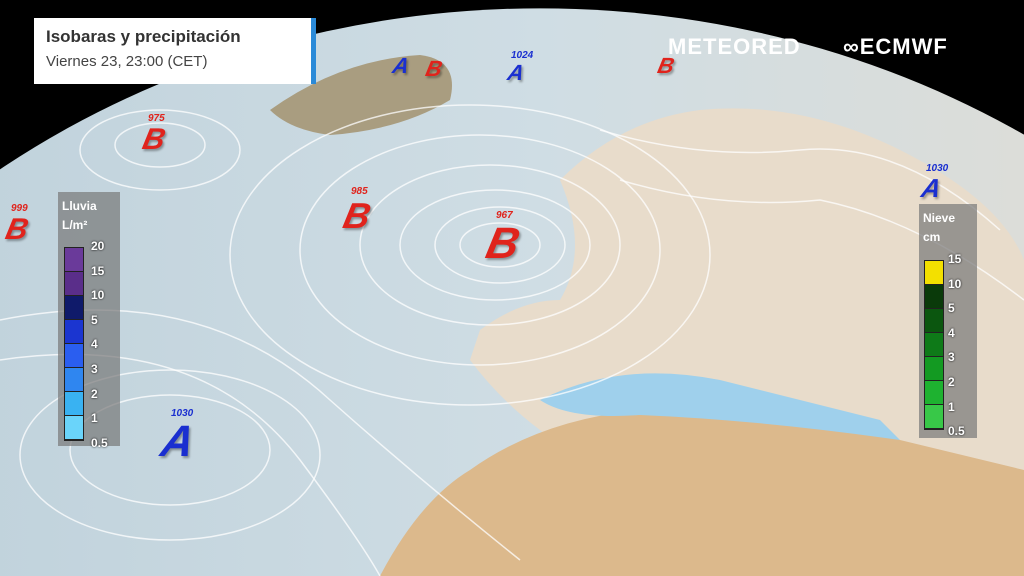 The height and width of the screenshot is (576, 1024). What do you see at coordinates (951, 382) in the screenshot?
I see `snow-legend-tick: 2` at bounding box center [951, 382].